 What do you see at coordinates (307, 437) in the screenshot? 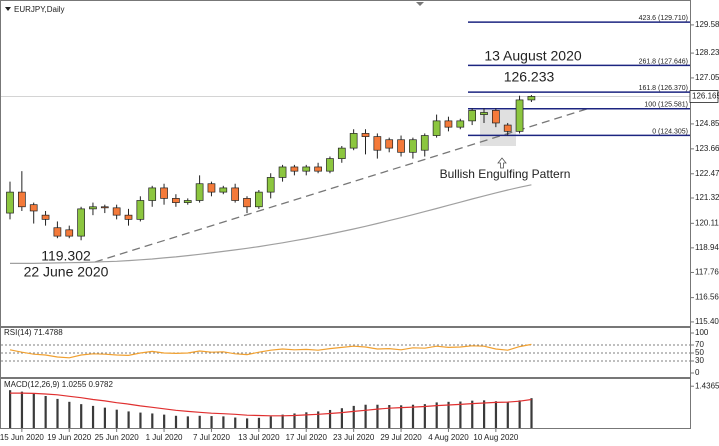
I see `x-tick-label: 17 Jul 2020` at bounding box center [307, 437].